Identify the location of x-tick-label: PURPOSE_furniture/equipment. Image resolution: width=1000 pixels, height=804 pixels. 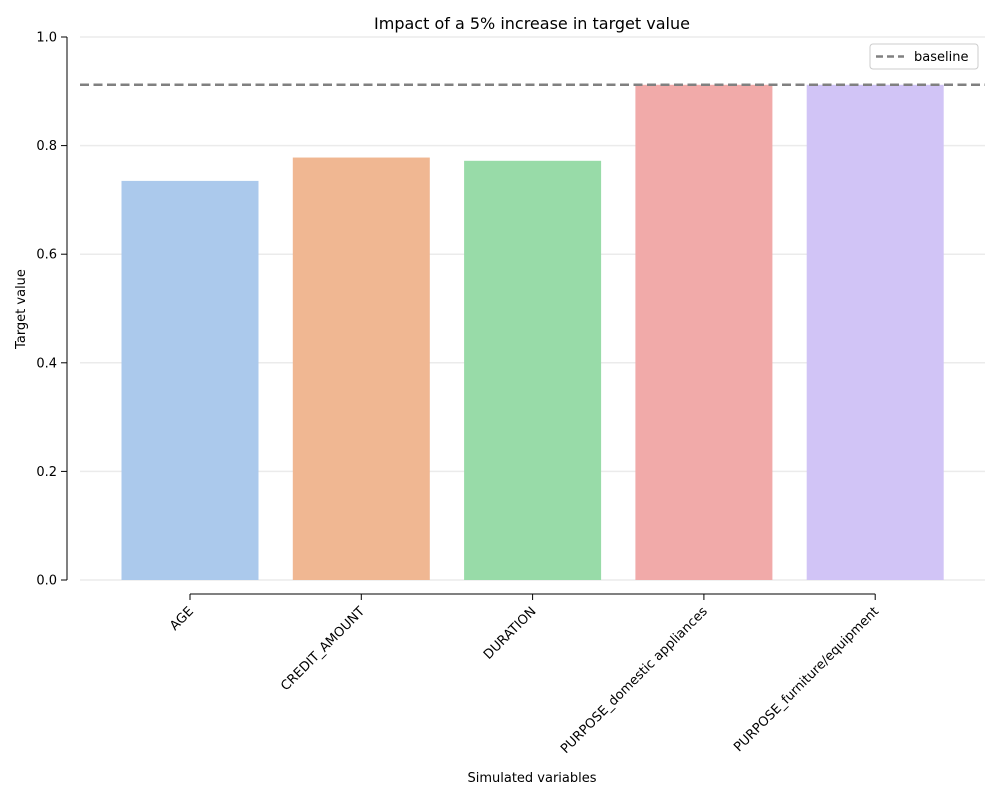
(806, 679).